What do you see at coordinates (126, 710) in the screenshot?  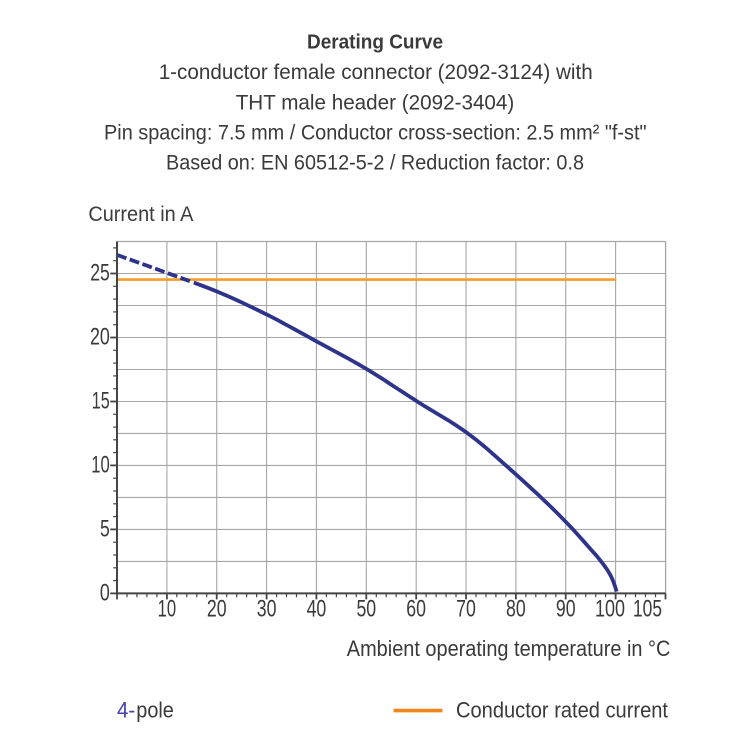 I see `svg-text: 4-` at bounding box center [126, 710].